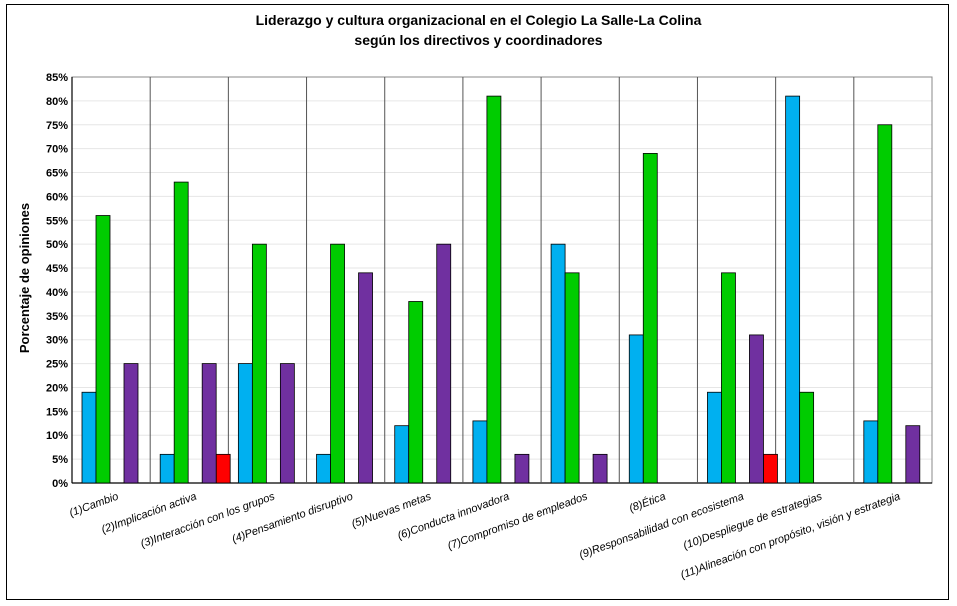 Image resolution: width=957 pixels, height=606 pixels. What do you see at coordinates (57, 436) in the screenshot?
I see `y-tick-label: 10%` at bounding box center [57, 436].